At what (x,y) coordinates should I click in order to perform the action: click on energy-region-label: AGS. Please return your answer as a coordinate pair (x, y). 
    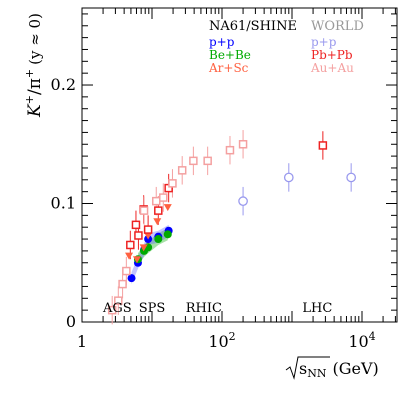
    Looking at the image, I should click on (117, 308).